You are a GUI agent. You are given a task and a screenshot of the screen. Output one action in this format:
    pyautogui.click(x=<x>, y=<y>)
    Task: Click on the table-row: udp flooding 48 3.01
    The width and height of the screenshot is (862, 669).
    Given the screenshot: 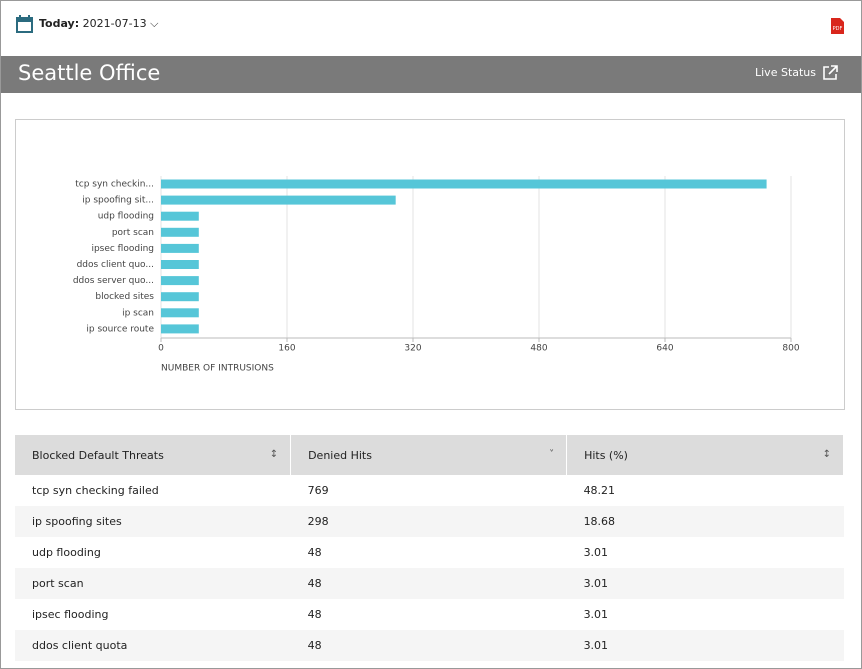 What is the action you would take?
    pyautogui.click(x=429, y=552)
    